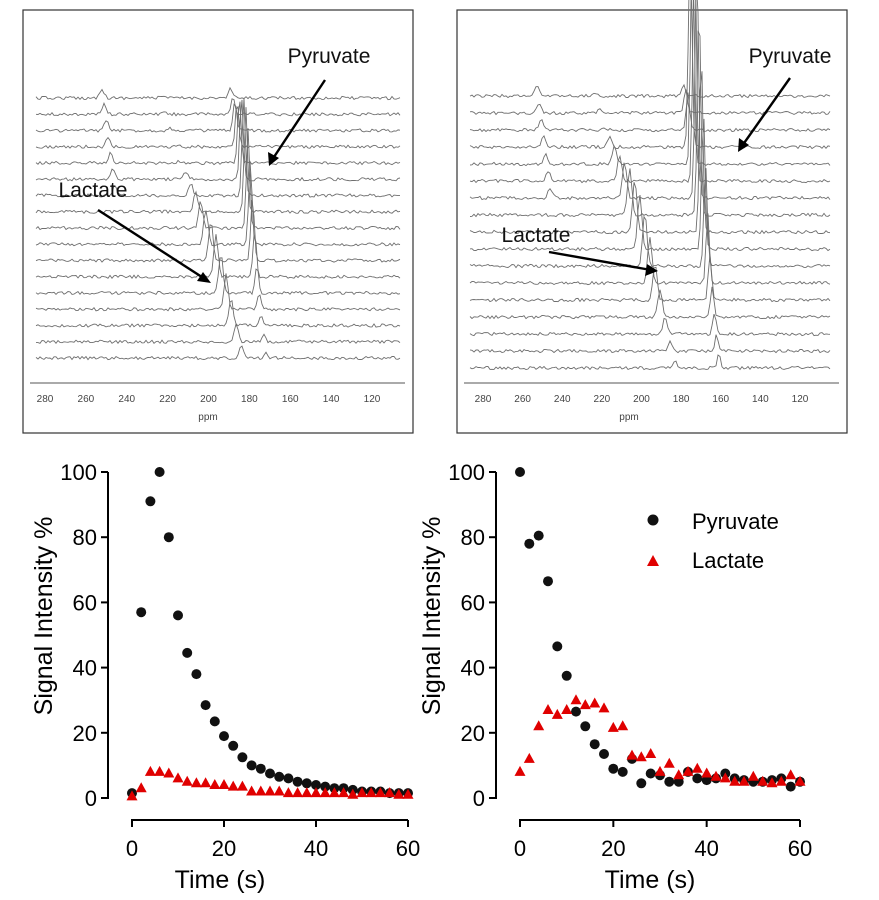  What do you see at coordinates (372, 399) in the screenshot?
I see `ppm-tick-label-left: 120` at bounding box center [372, 399].